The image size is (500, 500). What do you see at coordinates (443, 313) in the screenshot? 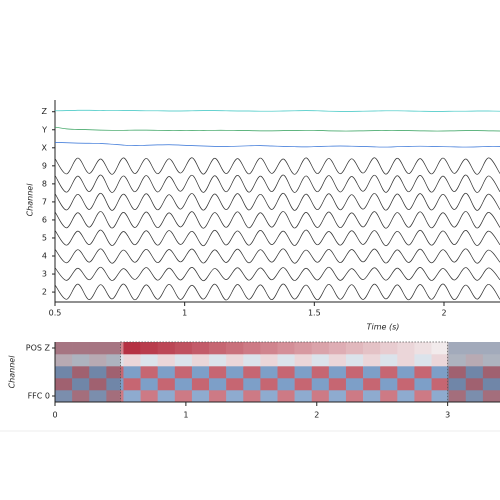
I see `x-tick-label: 2` at bounding box center [443, 313].